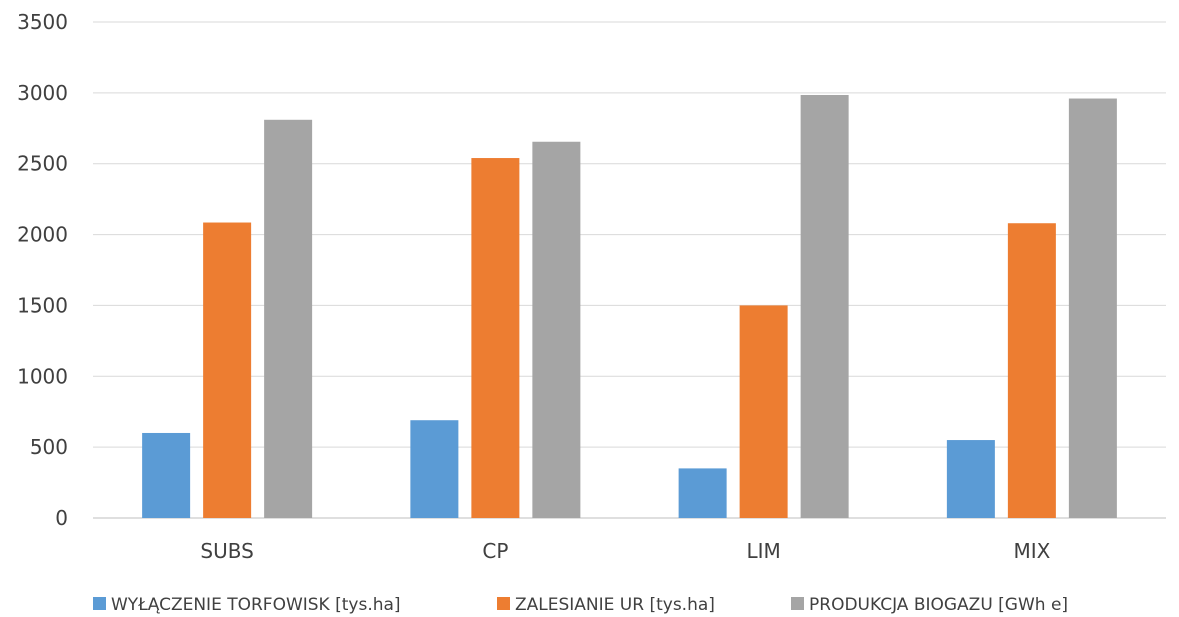 The image size is (1179, 617). I want to click on legend-label: ZALESIANIE UR [tys.ha], so click(615, 605).